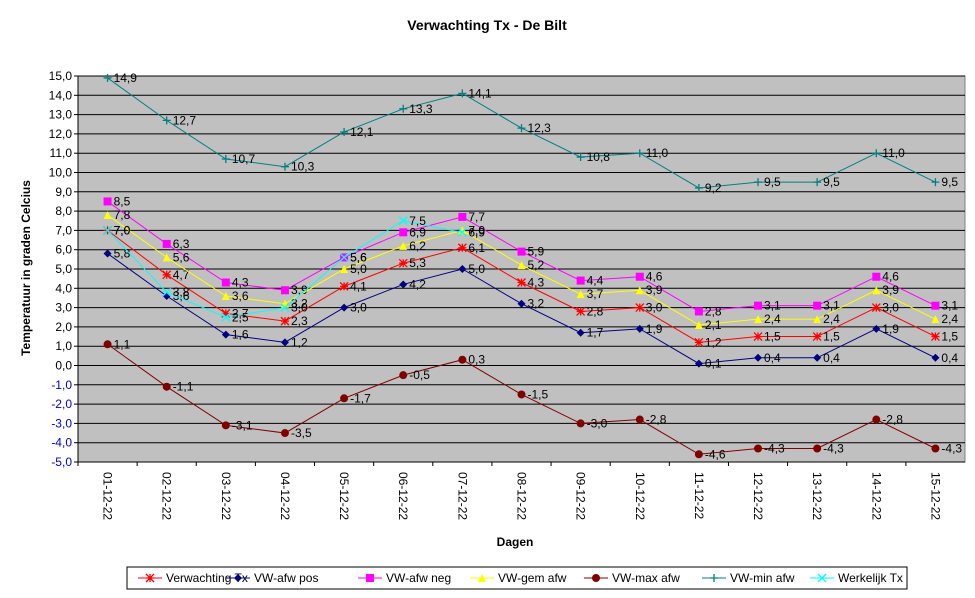 The width and height of the screenshot is (975, 598). Describe the element at coordinates (640, 496) in the screenshot. I see `x-tick-label: 10-12-22` at that location.